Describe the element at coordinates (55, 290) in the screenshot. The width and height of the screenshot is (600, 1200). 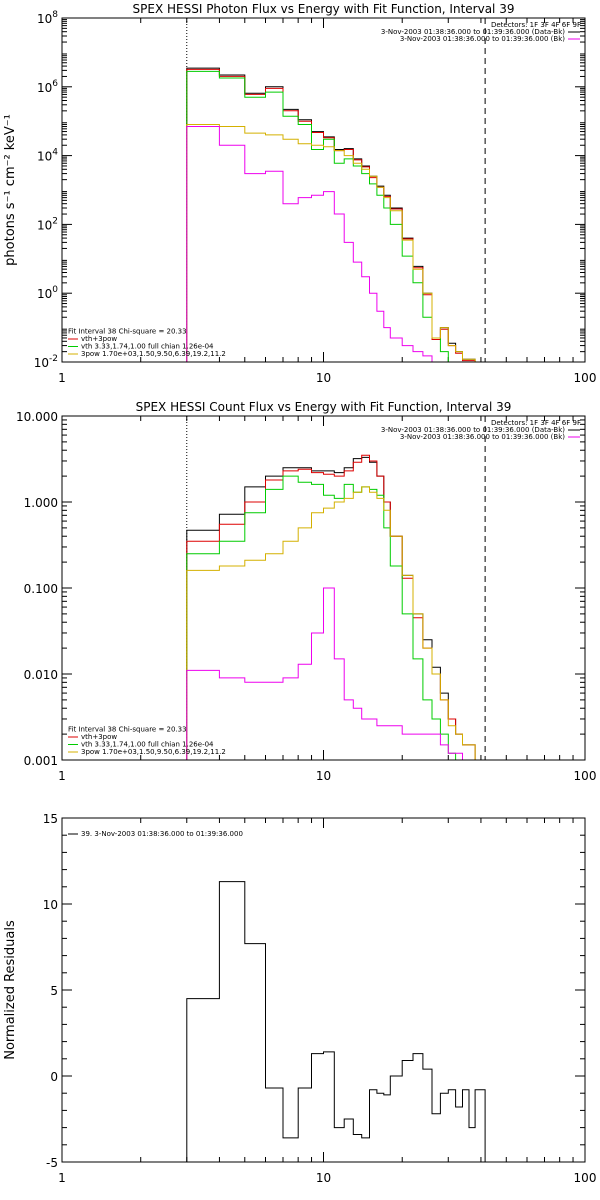
I see `y-tick-exponent: 0` at that location.